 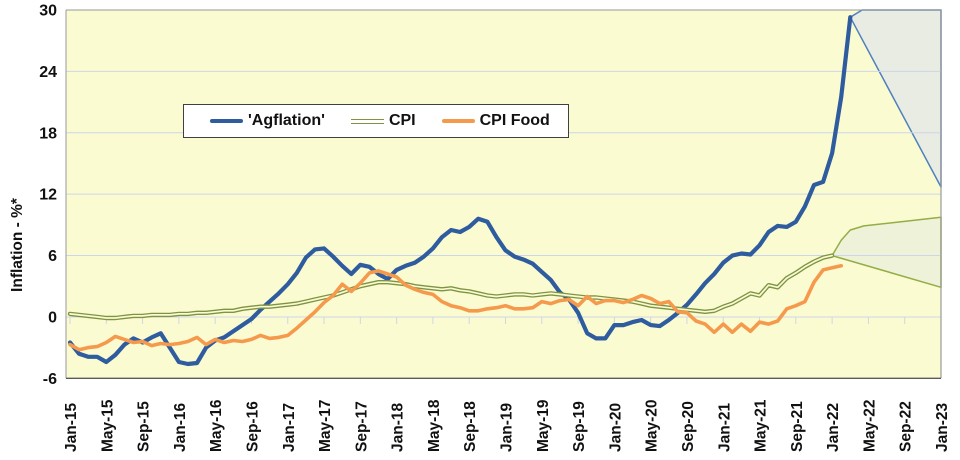 What do you see at coordinates (48, 72) in the screenshot?
I see `y-tick-label: 24` at bounding box center [48, 72].